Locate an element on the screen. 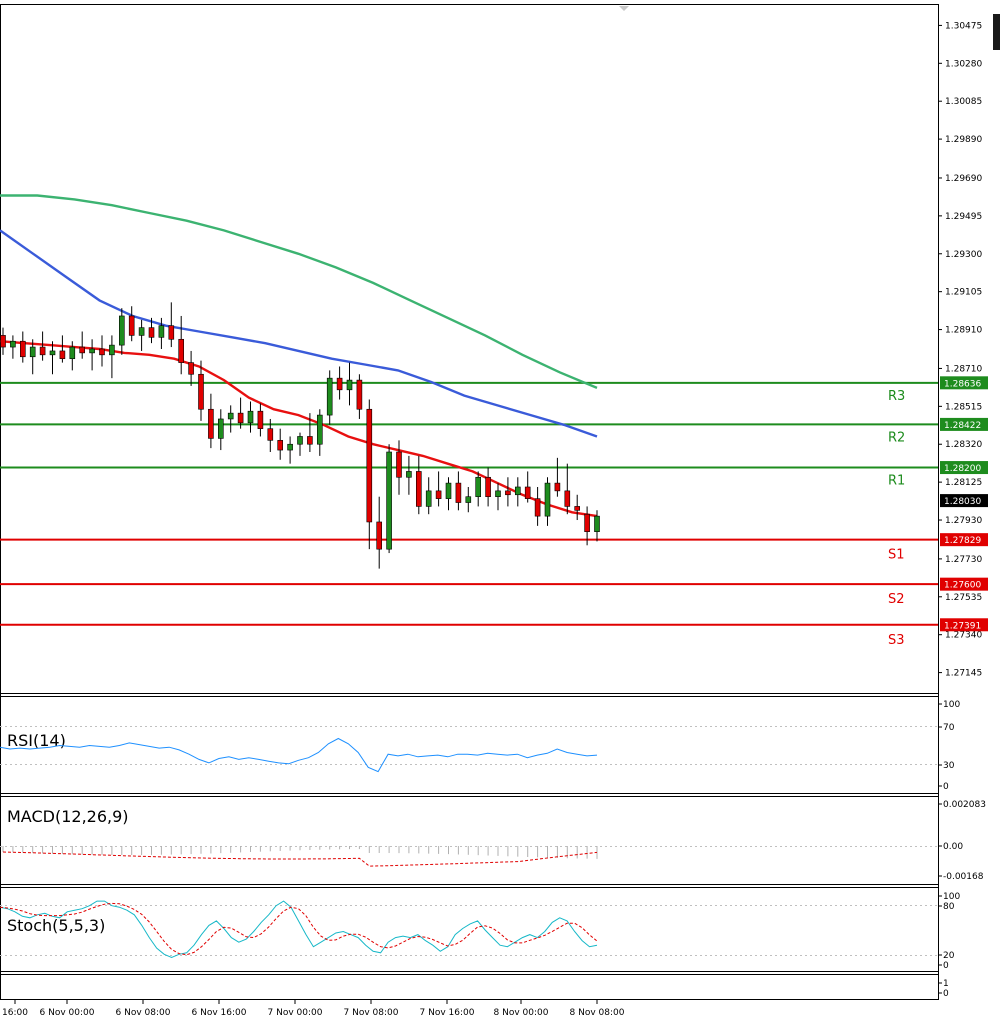  time-tick-label: 6 Nov 00:00 is located at coordinates (67, 1013).